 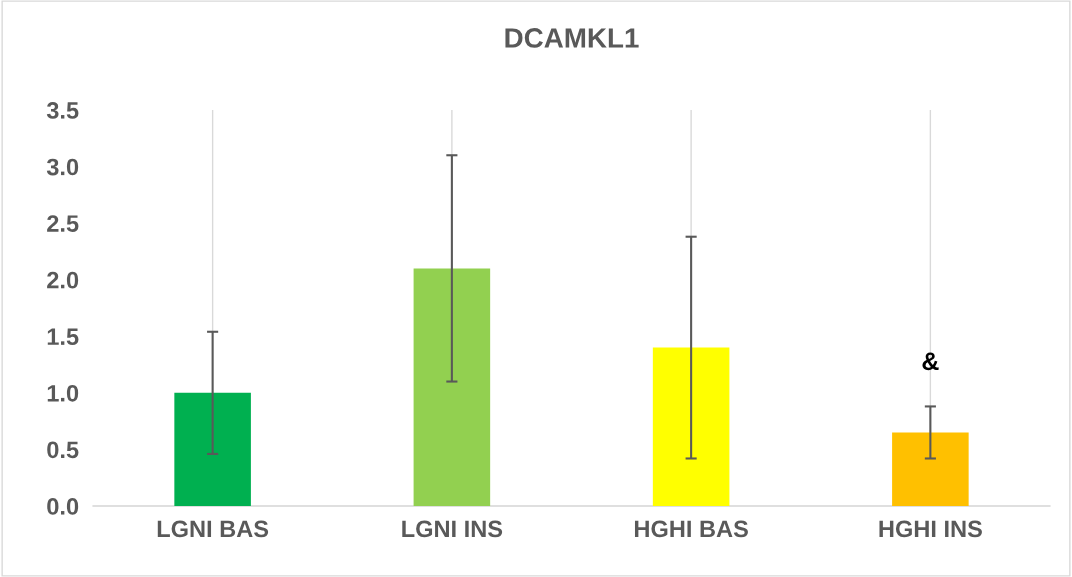 I want to click on y-tick-label: 1.5, so click(x=63, y=337).